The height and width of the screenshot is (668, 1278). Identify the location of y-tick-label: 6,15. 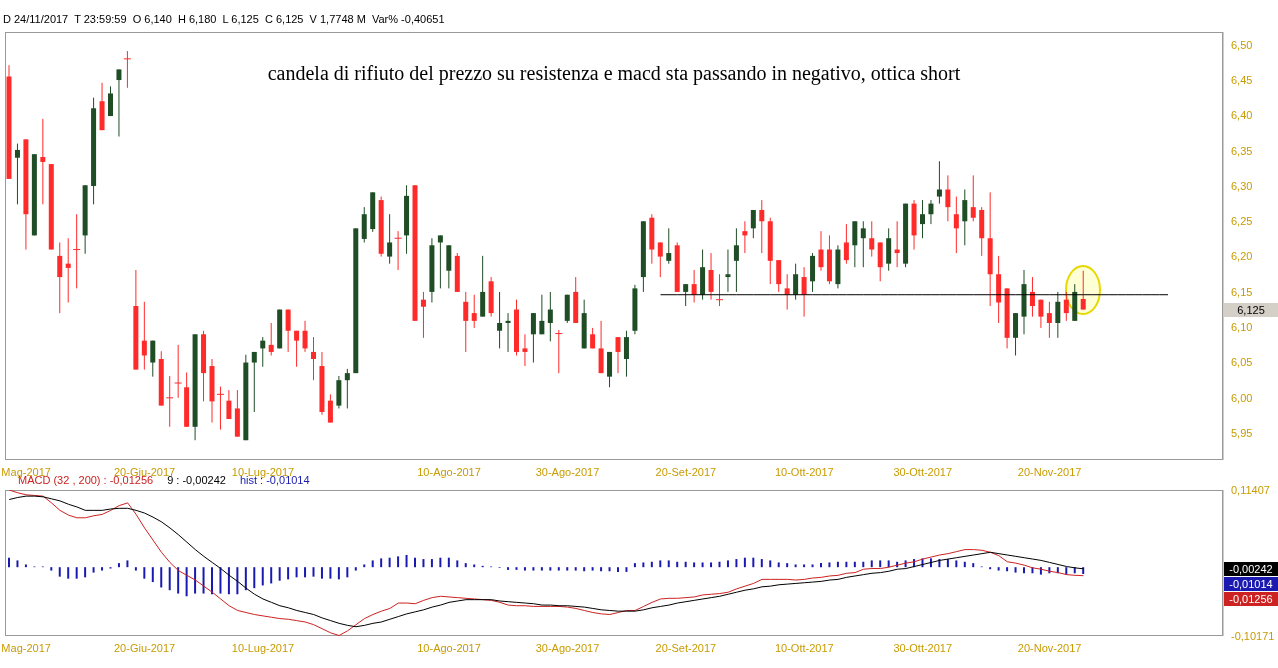
(1242, 291).